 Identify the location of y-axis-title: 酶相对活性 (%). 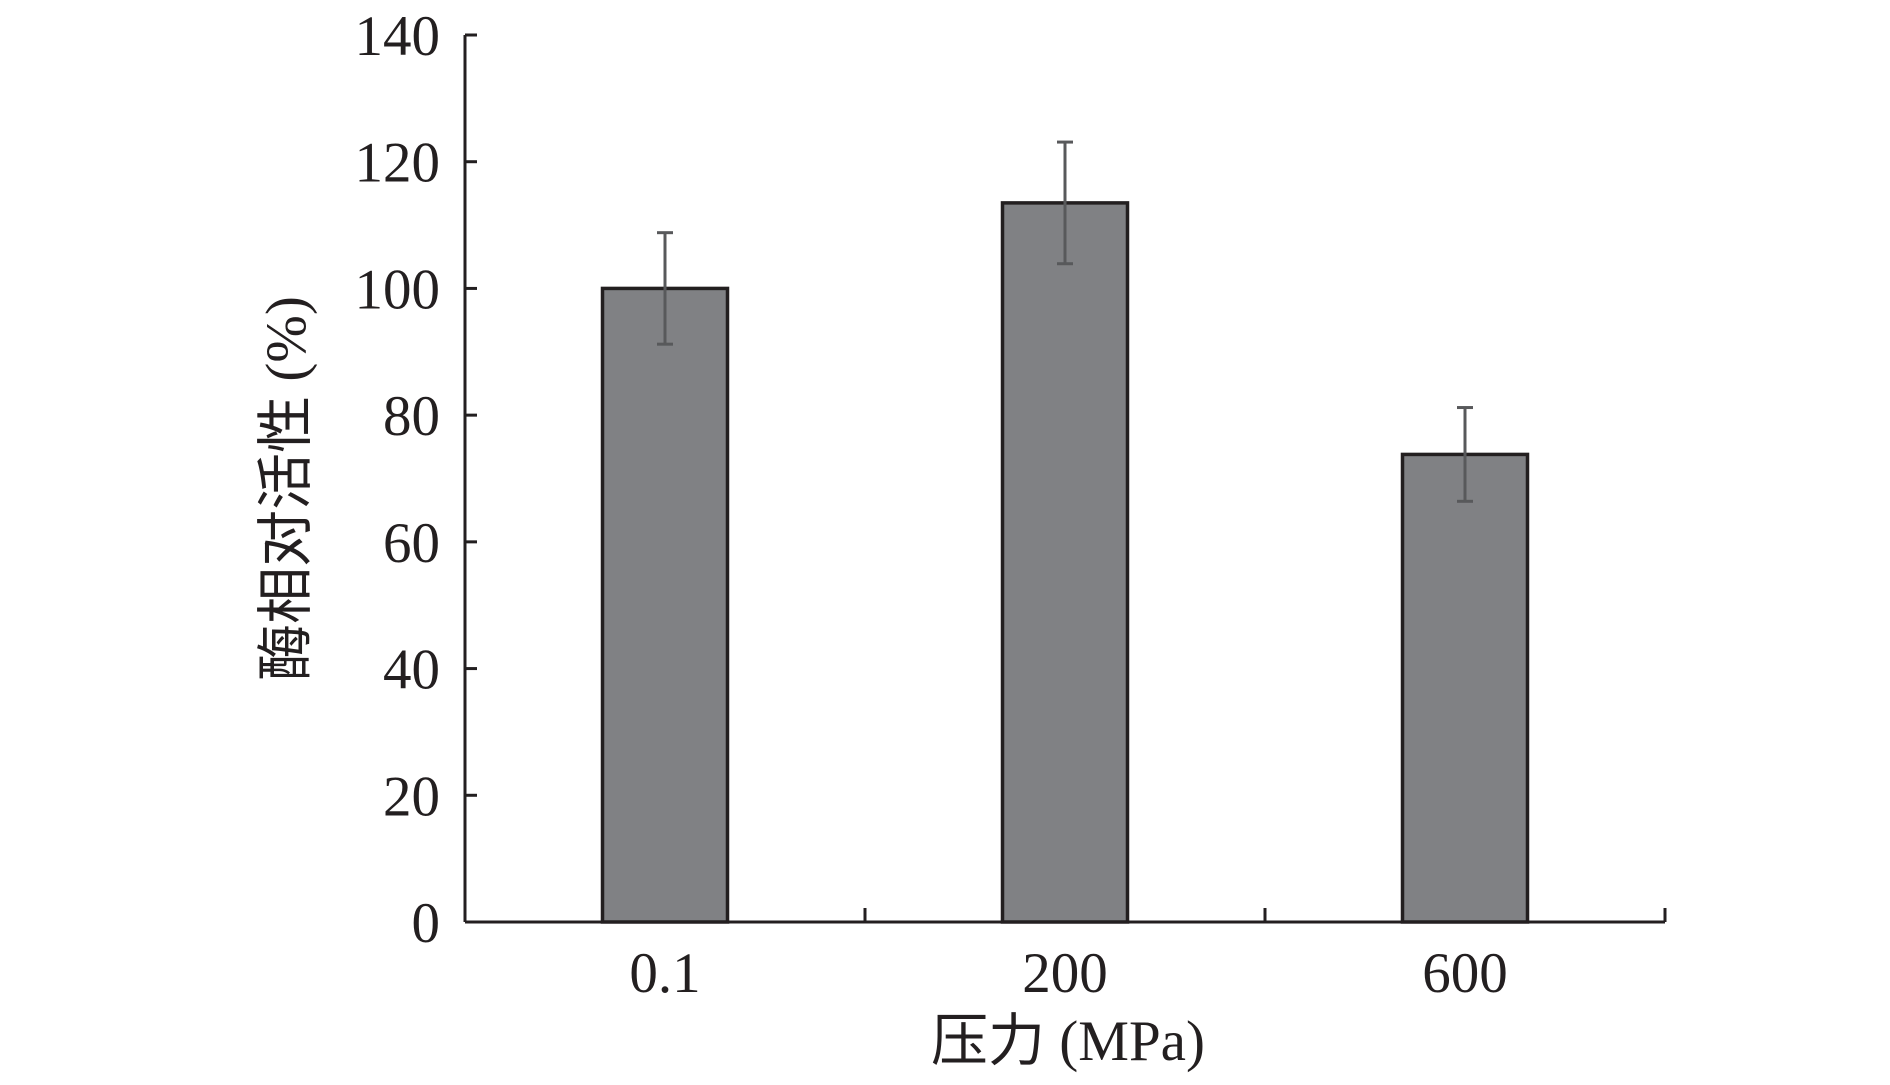
(286, 488).